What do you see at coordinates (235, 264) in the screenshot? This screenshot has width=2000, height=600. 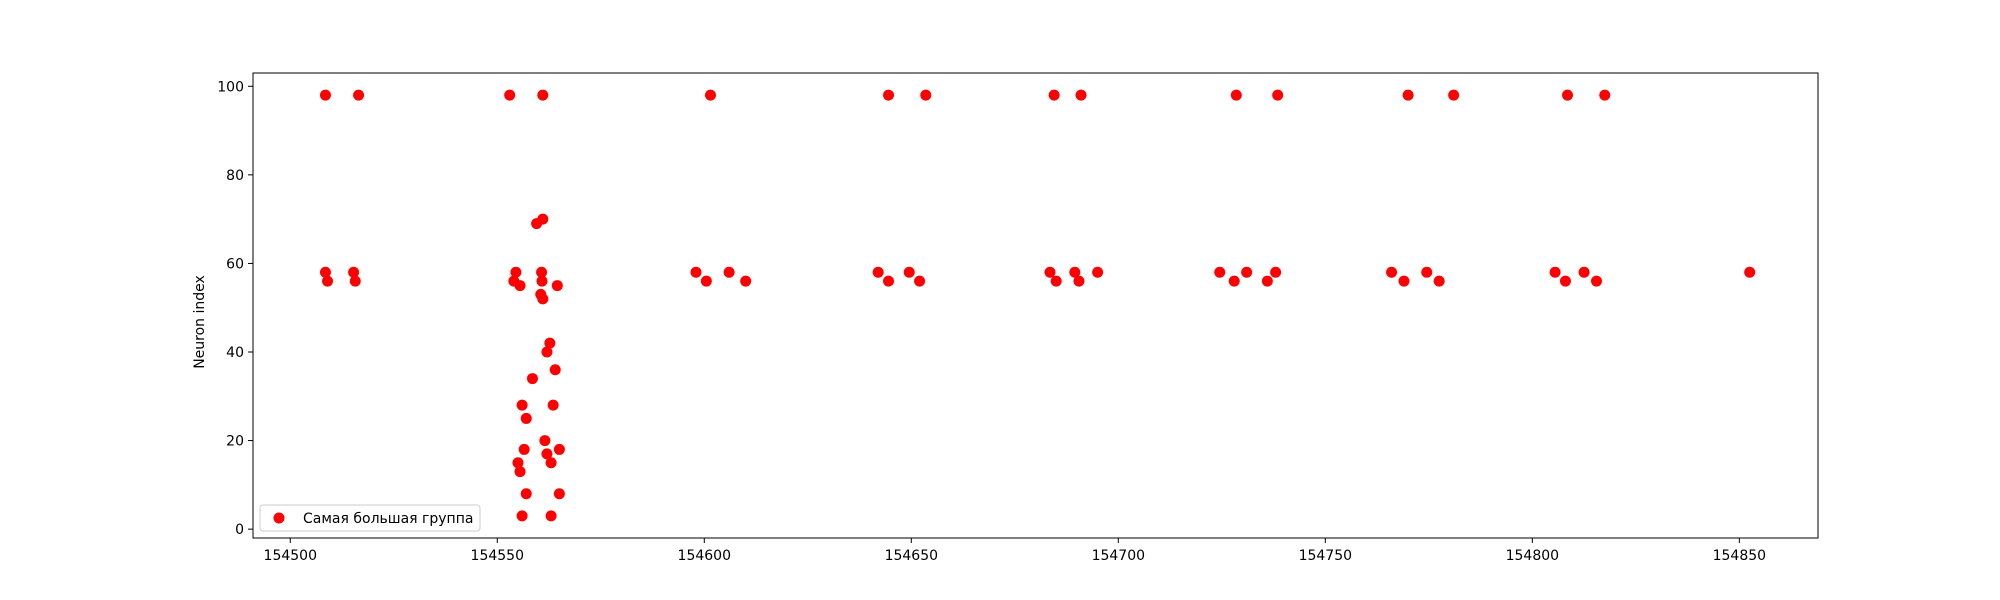 I see `y-tick-label: 60` at bounding box center [235, 264].